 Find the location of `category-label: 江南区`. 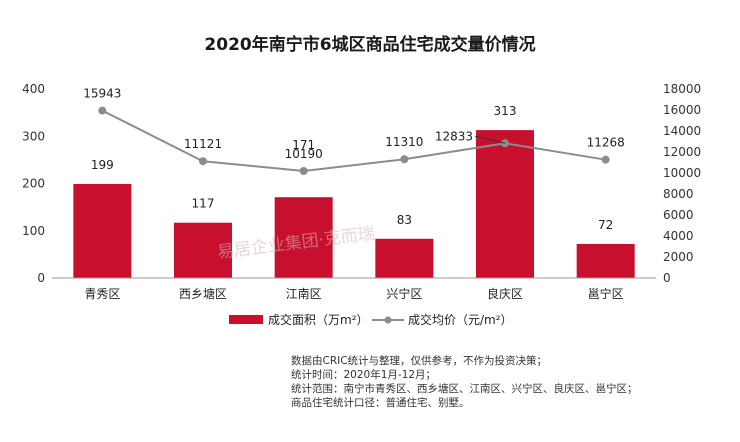

category-label: 江南区 is located at coordinates (304, 293).